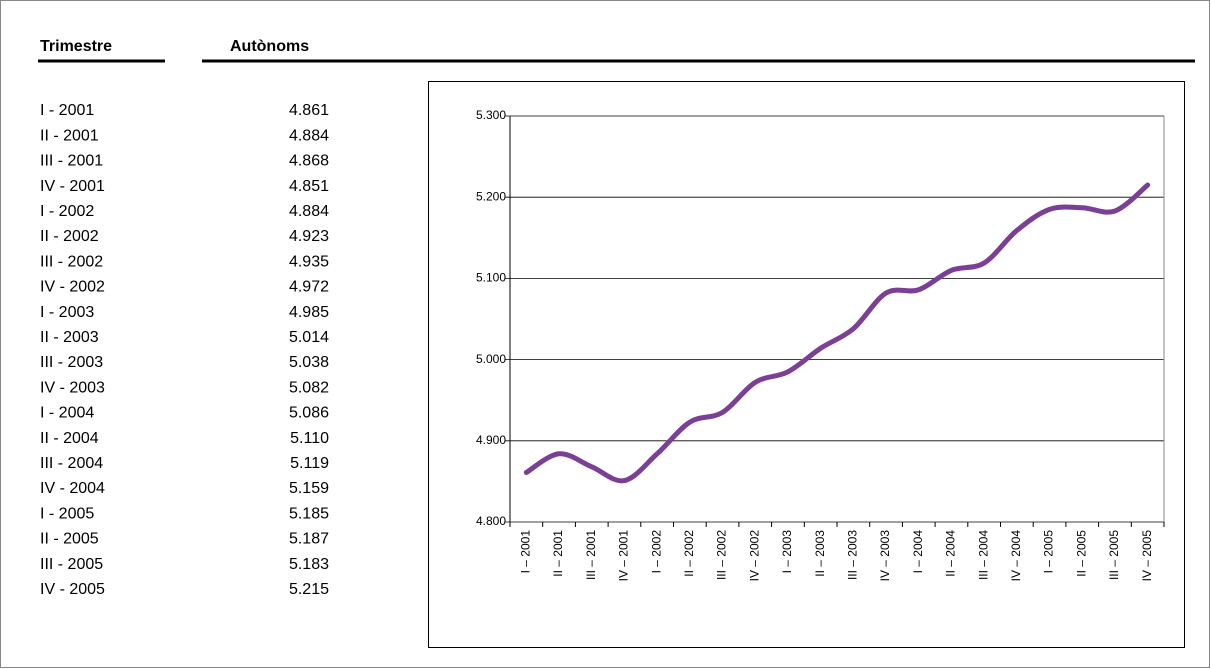  Describe the element at coordinates (526, 552) in the screenshot. I see `x-tick-label: I – 2001` at that location.